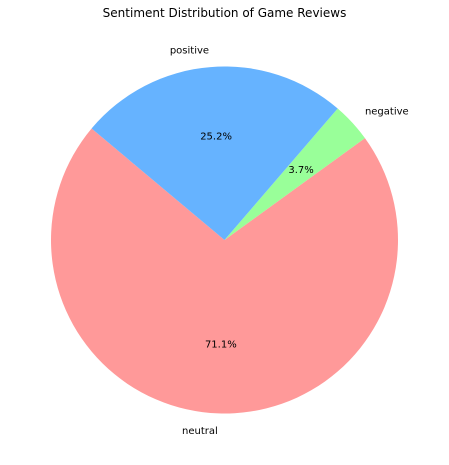 The width and height of the screenshot is (449, 465). What do you see at coordinates (221, 345) in the screenshot?
I see `slice-percent-neutral: 71.1%` at bounding box center [221, 345].